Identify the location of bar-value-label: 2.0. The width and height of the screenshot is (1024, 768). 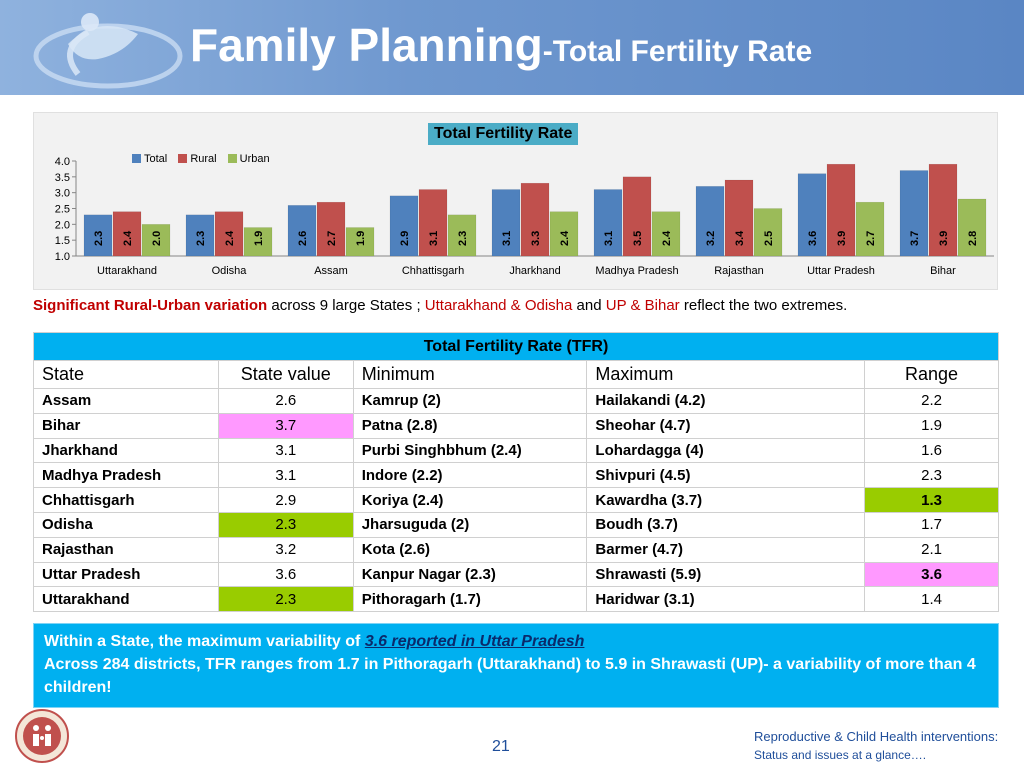
(157, 238).